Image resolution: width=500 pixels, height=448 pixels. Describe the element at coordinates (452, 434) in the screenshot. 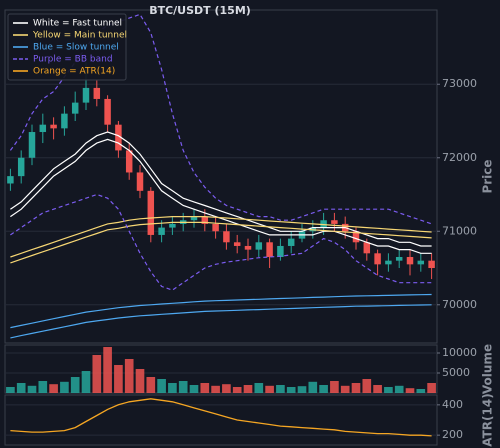

I see `y-tick-label: 200` at that location.